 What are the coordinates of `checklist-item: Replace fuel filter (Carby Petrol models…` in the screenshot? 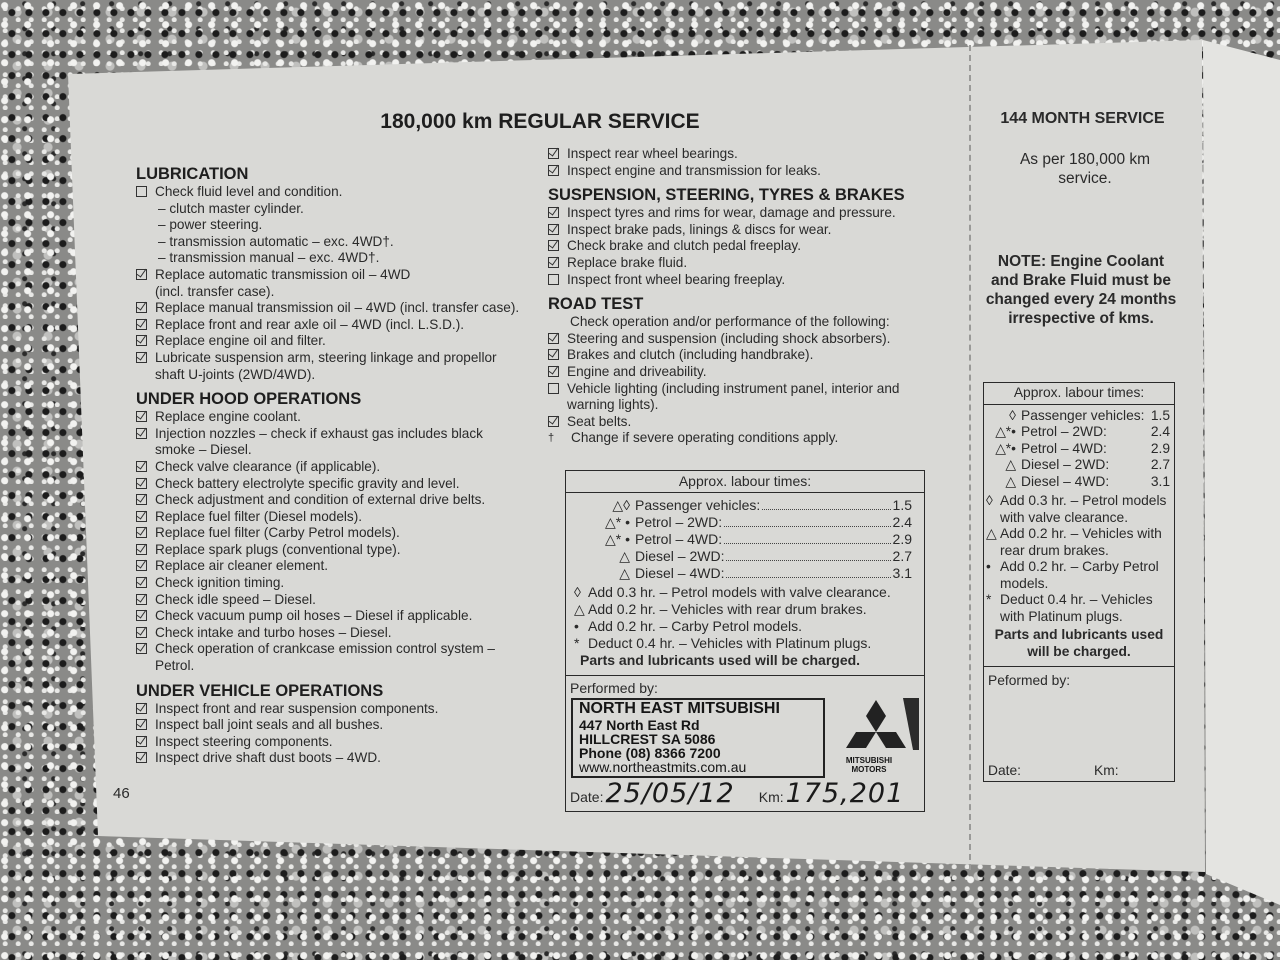 It's located at (336, 533).